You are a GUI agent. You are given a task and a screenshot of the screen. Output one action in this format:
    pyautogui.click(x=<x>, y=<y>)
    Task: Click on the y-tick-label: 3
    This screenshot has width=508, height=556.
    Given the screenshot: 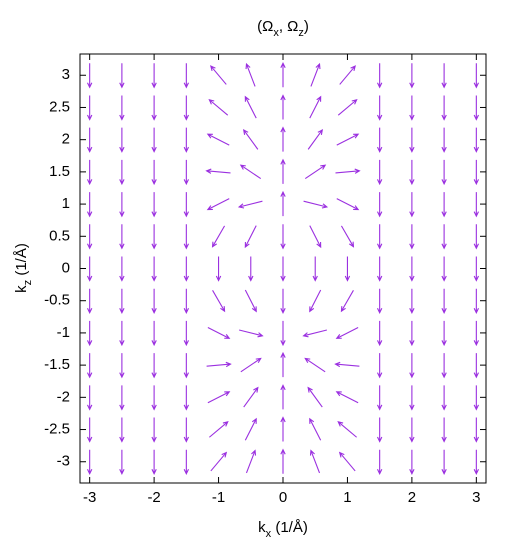 What is the action you would take?
    pyautogui.click(x=66, y=74)
    